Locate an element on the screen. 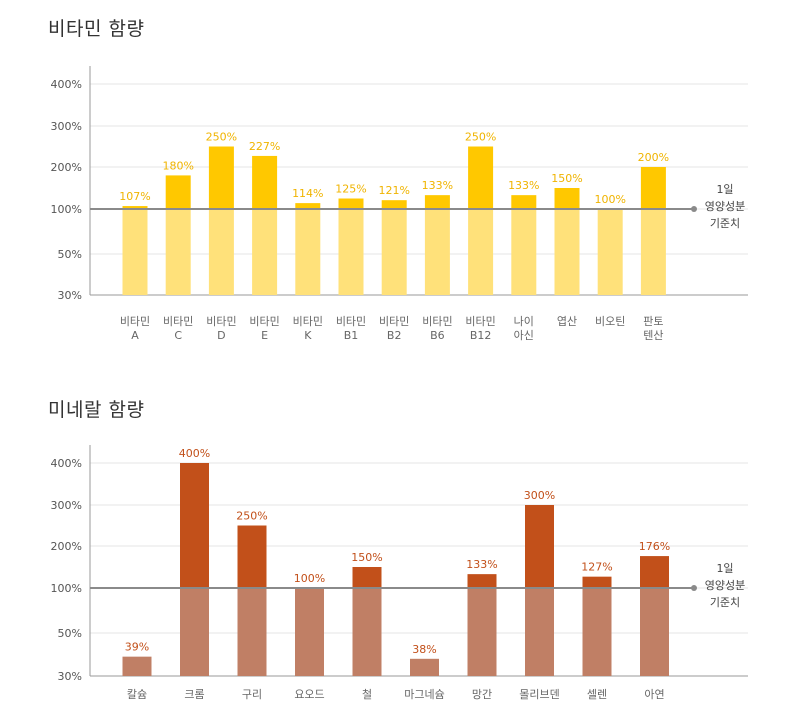 The image size is (799, 726). x-tick-label: B2 is located at coordinates (394, 335).